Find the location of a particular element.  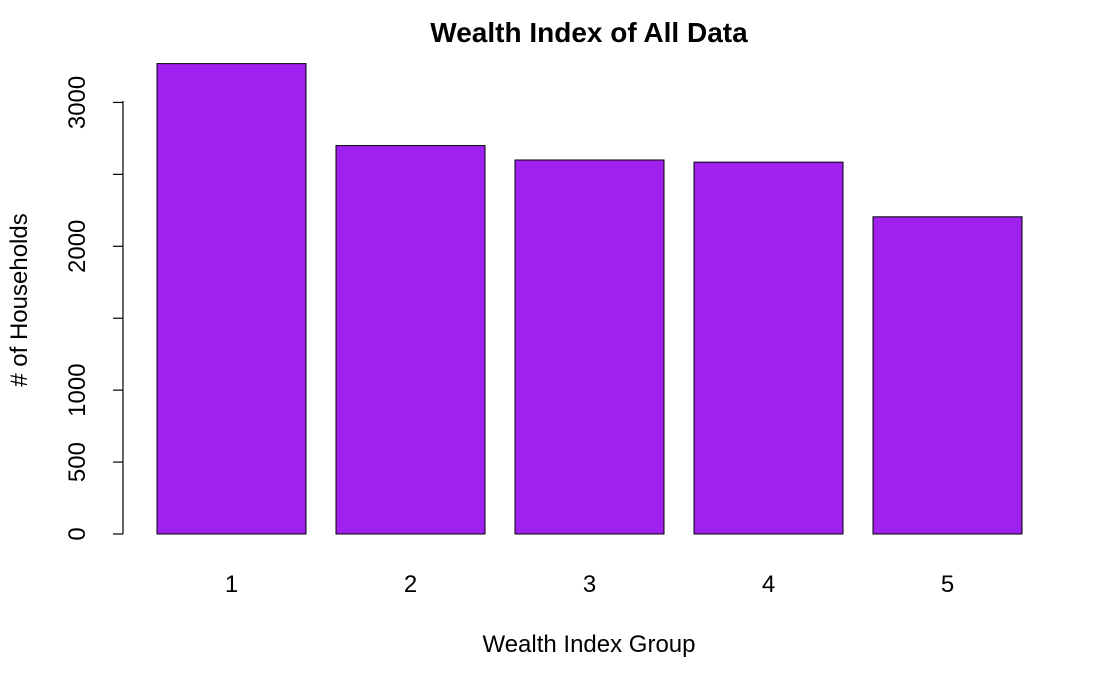

y-axis-label: # of Households is located at coordinates (19, 299).